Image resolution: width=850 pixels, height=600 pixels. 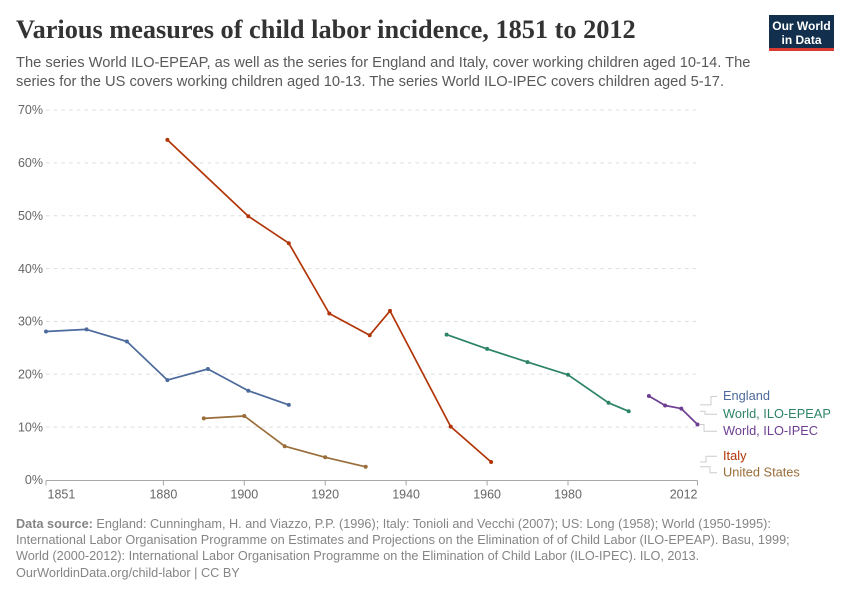 What do you see at coordinates (325, 495) in the screenshot?
I see `svg-text: 1920` at bounding box center [325, 495].